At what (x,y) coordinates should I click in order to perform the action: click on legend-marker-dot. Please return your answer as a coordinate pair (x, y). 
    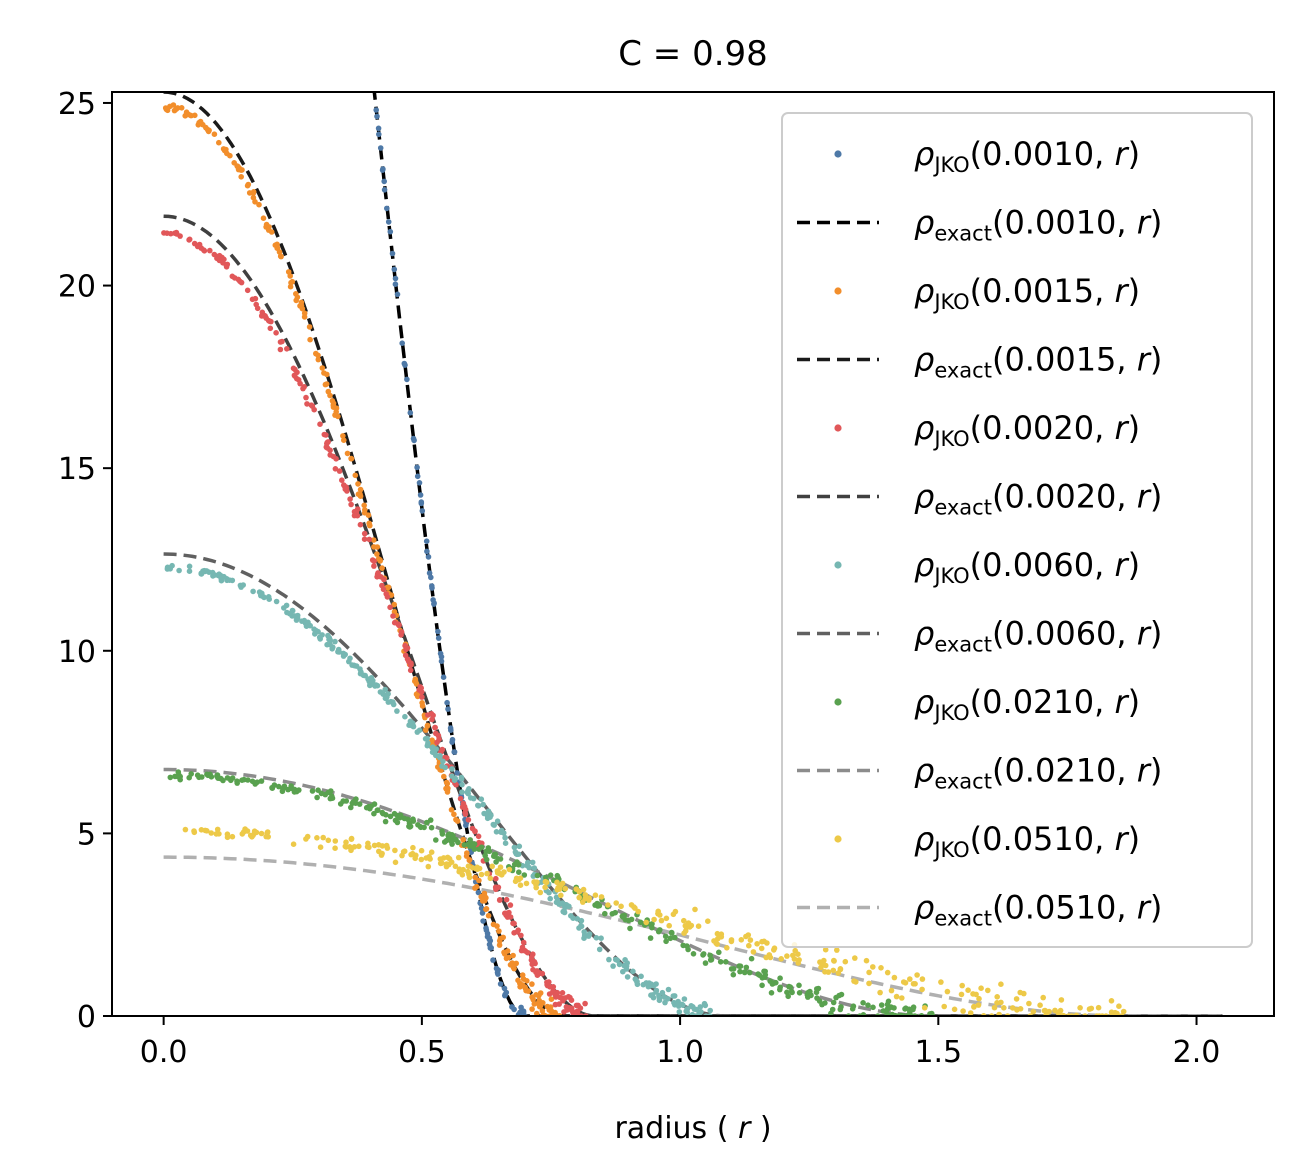
    Looking at the image, I should click on (838, 839).